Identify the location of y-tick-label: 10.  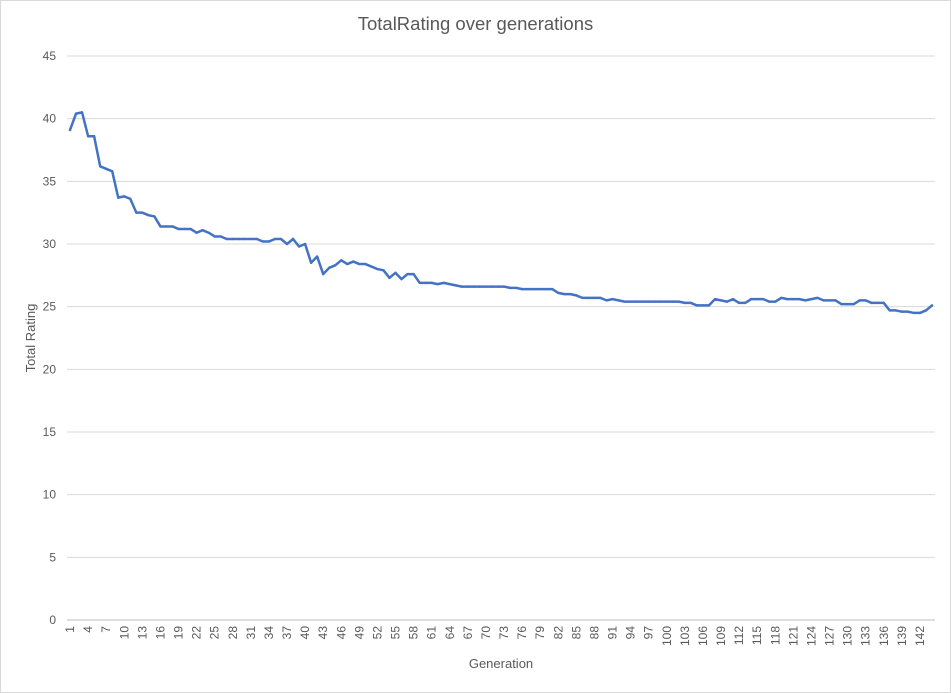
(50, 495).